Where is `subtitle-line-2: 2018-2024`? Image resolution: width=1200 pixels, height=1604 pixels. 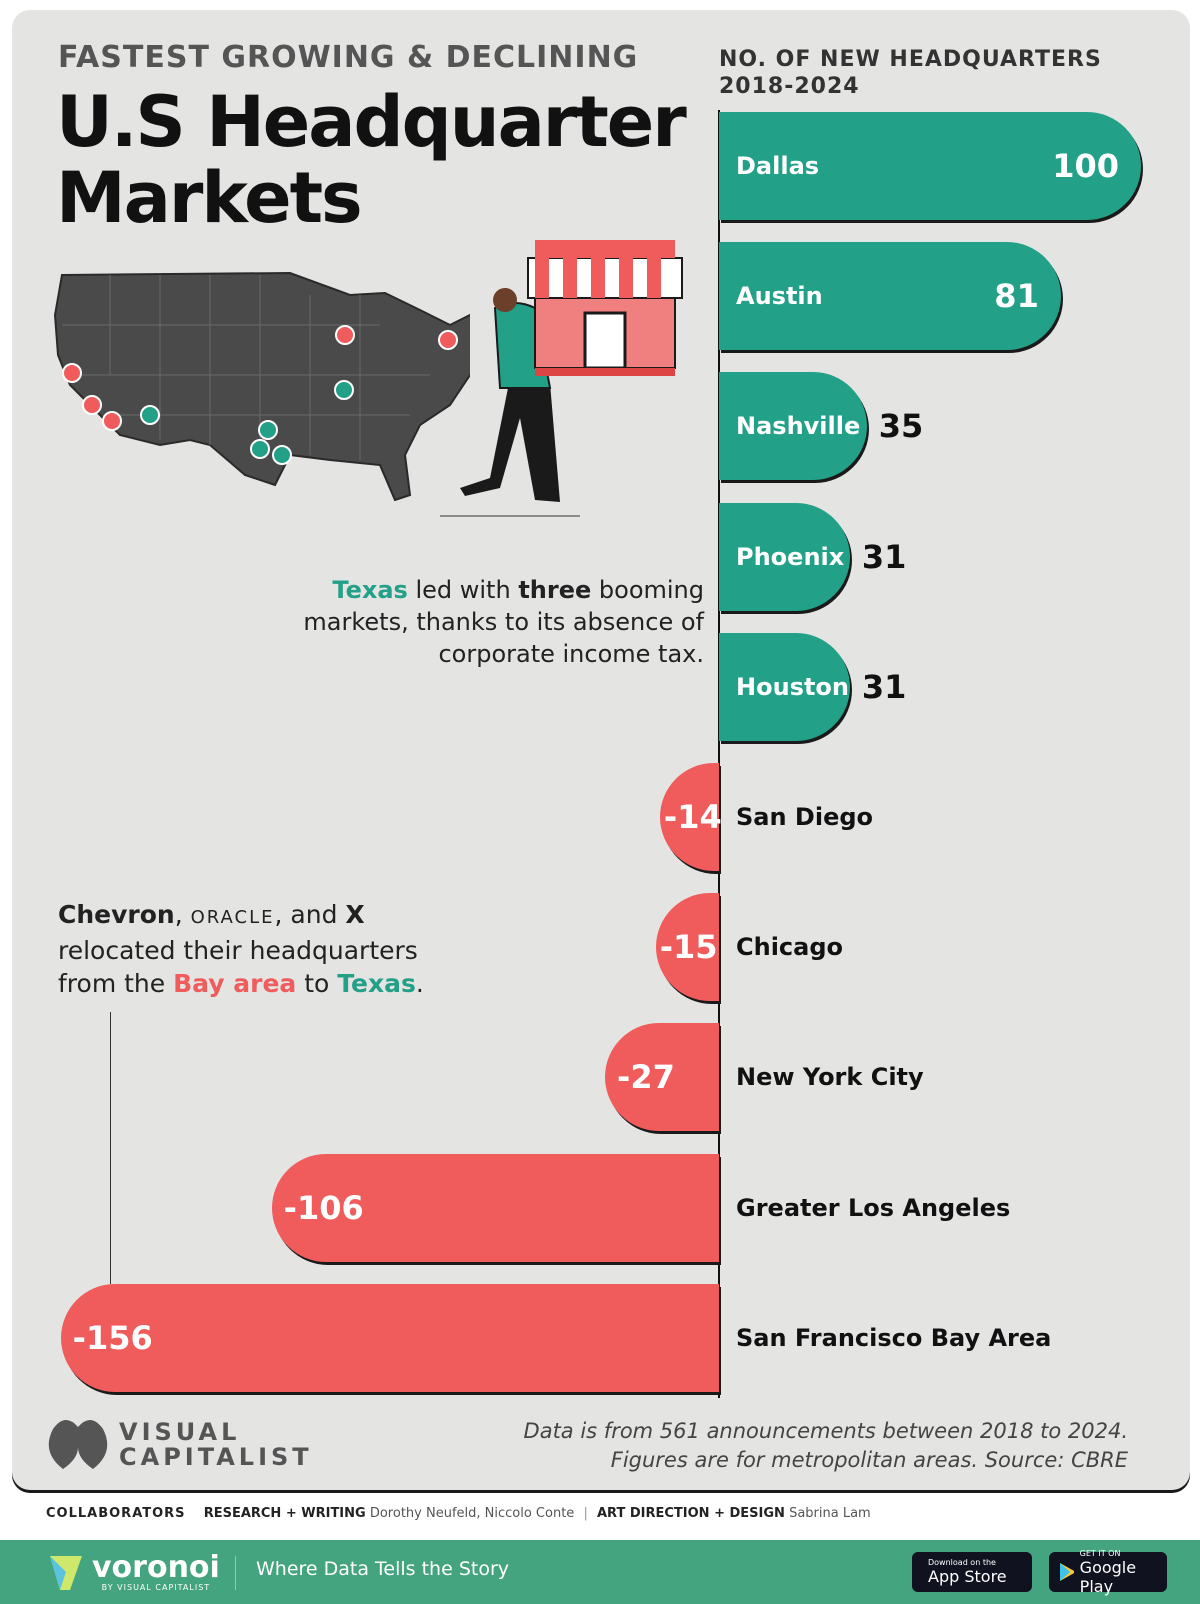 subtitle-line-2: 2018-2024 is located at coordinates (789, 86).